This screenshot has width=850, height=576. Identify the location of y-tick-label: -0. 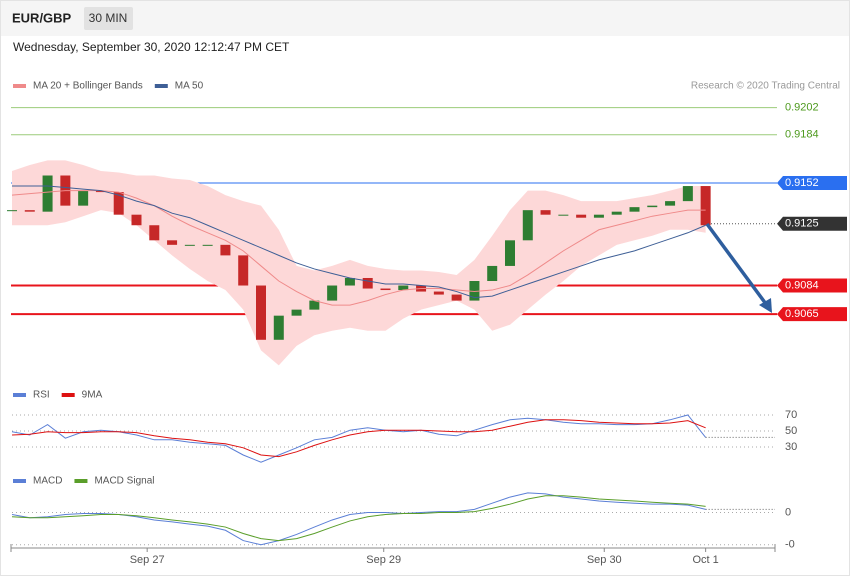
(790, 545).